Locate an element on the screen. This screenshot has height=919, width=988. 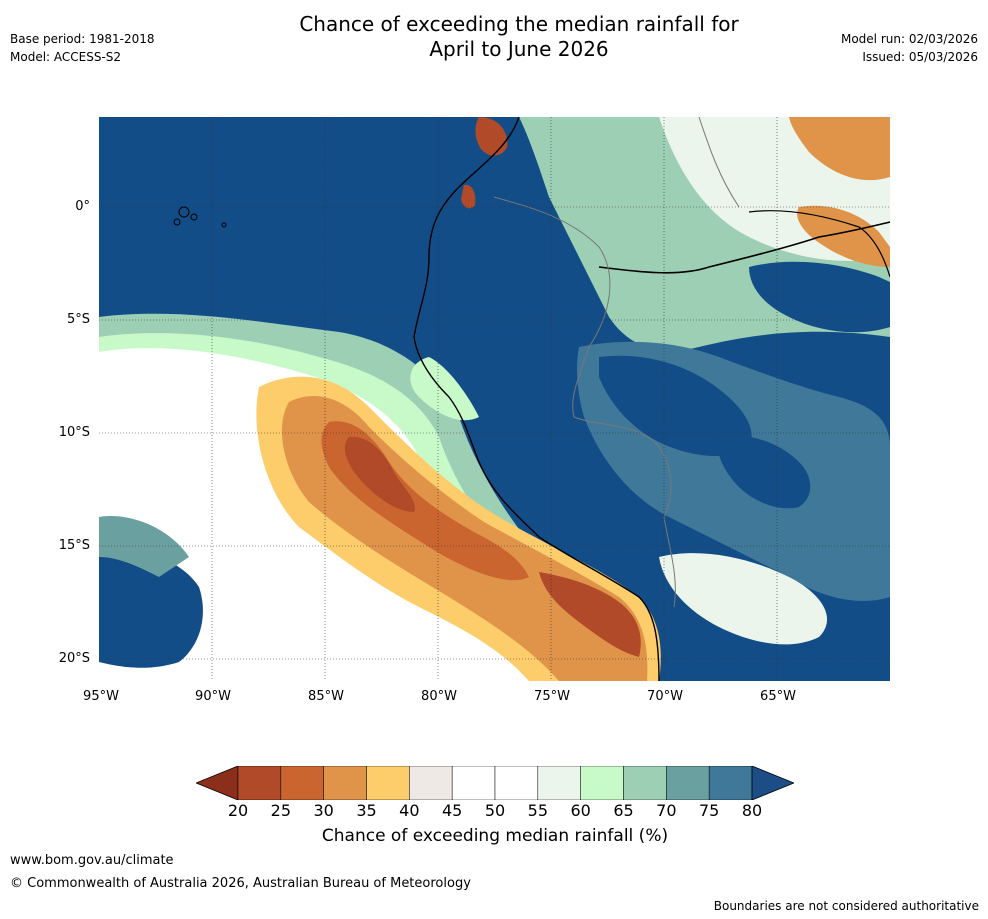
colorbar-tick: 50 is located at coordinates (495, 810).